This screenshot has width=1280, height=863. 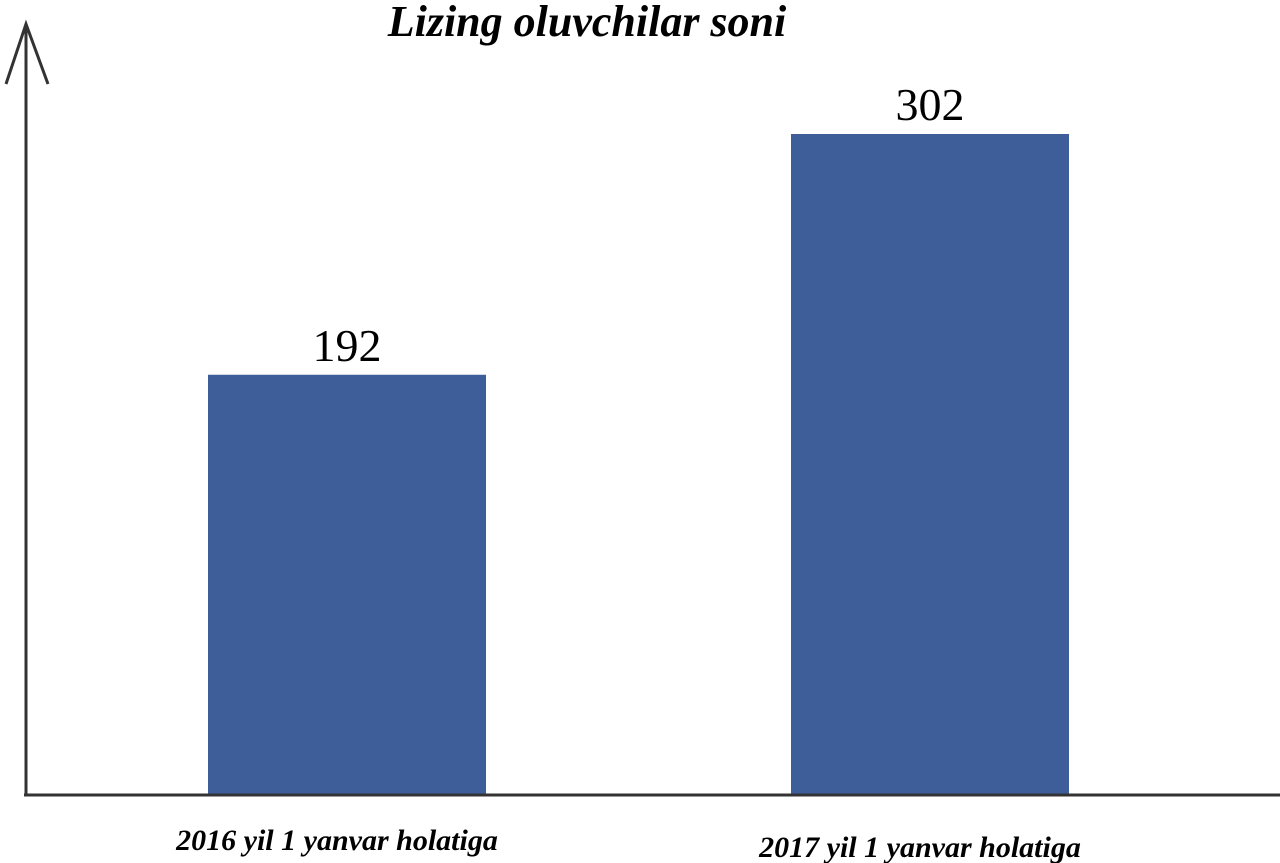 I want to click on x-tick-label: 2017 yil 1 yanvar holatiga, so click(x=919, y=847).